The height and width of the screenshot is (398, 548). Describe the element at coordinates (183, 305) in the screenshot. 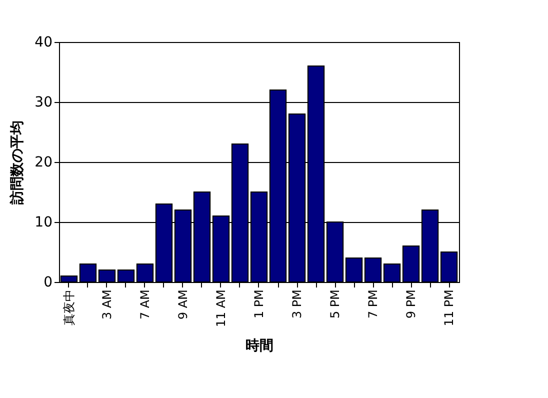

I see `x-tick-label: 9 AM` at that location.